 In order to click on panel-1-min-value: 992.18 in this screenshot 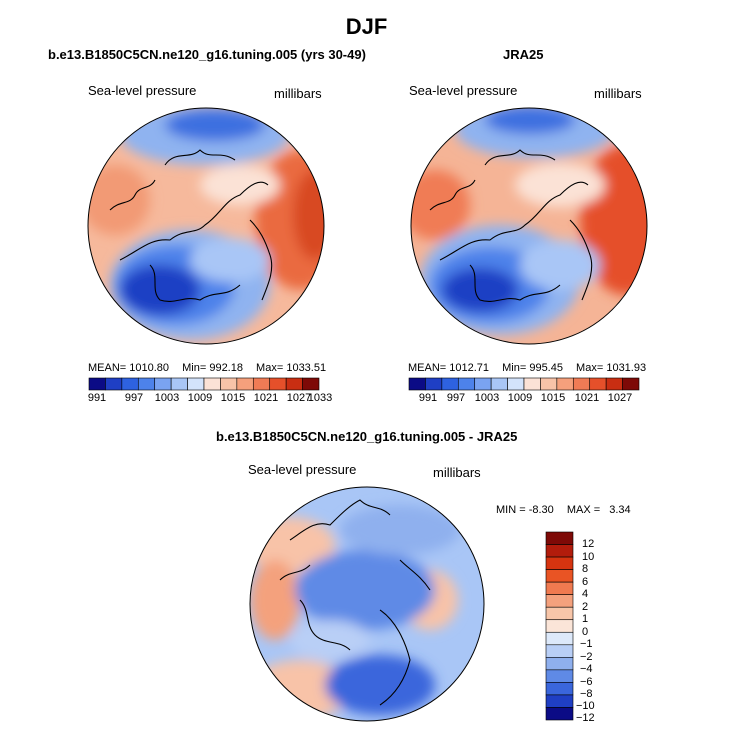, I will do `click(226, 368)`.